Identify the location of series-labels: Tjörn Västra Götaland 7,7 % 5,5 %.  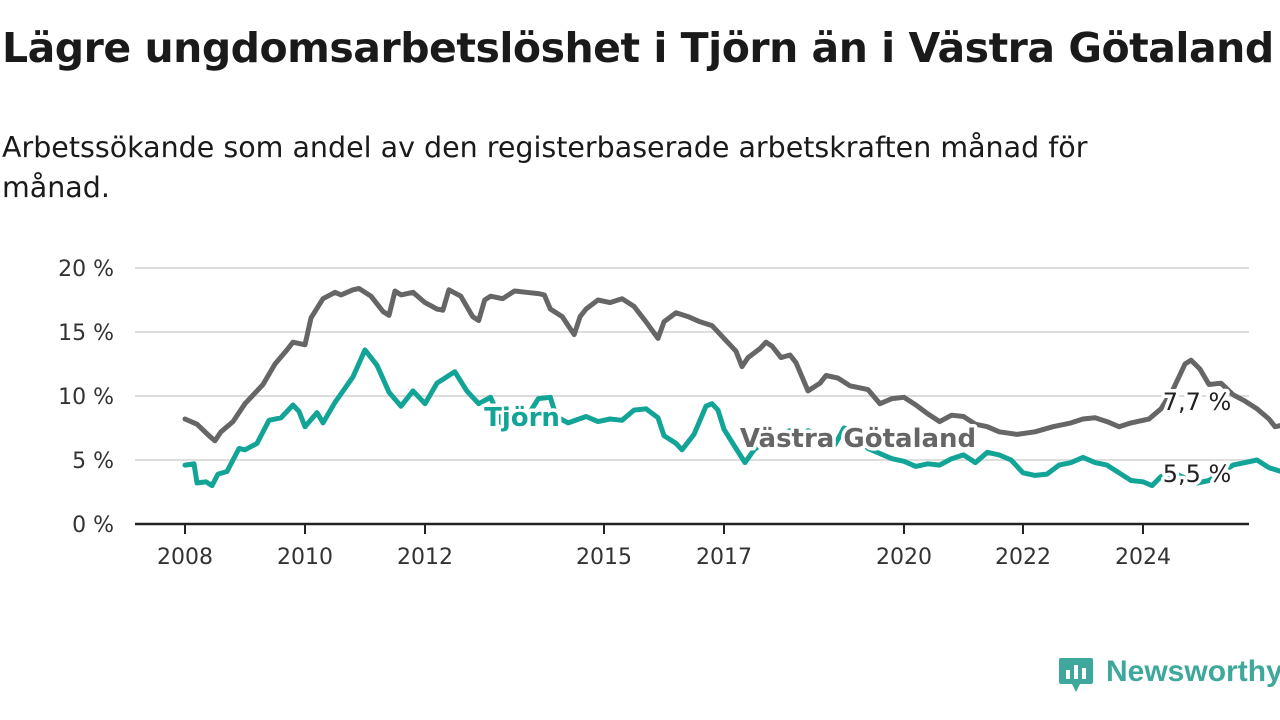
(858, 438).